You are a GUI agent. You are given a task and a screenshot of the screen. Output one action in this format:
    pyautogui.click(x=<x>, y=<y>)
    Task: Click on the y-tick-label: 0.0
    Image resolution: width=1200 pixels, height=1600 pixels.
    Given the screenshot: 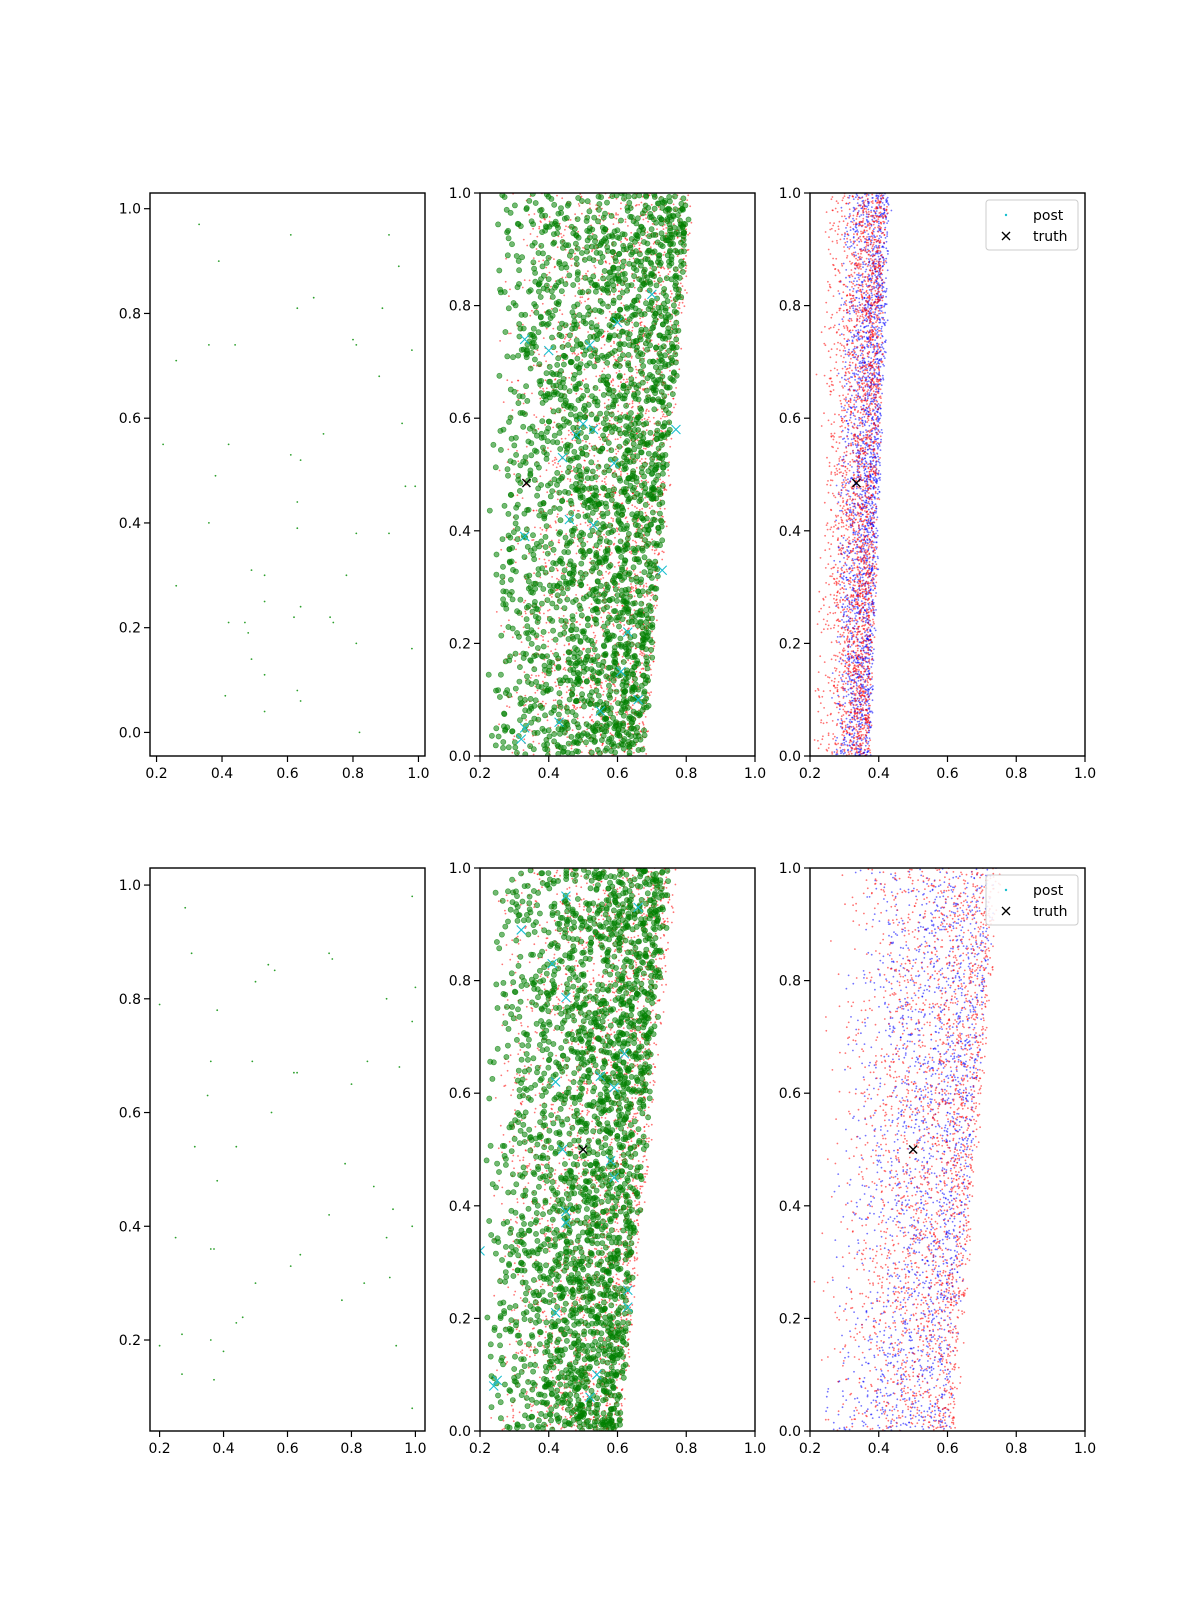 What is the action you would take?
    pyautogui.click(x=130, y=733)
    